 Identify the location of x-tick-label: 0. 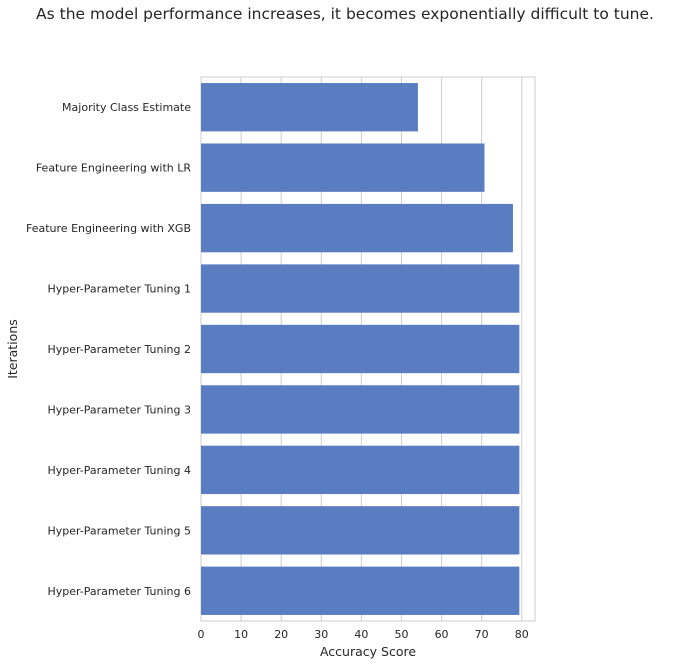
(201, 634).